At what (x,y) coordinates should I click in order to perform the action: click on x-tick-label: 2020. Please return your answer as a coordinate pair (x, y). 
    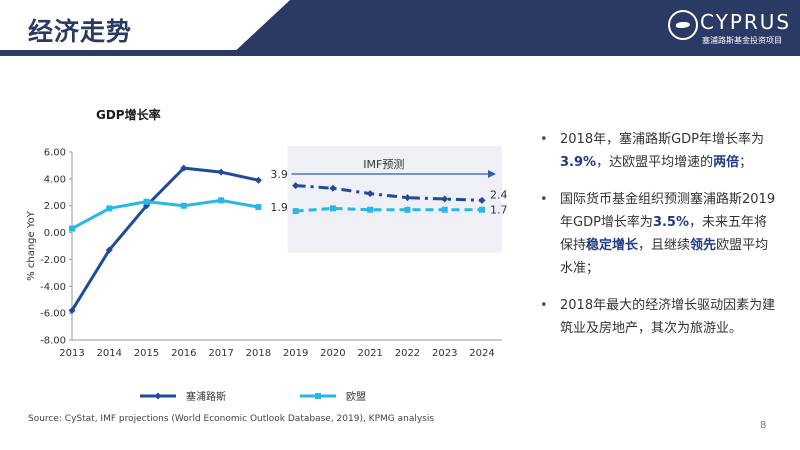
    Looking at the image, I should click on (332, 353).